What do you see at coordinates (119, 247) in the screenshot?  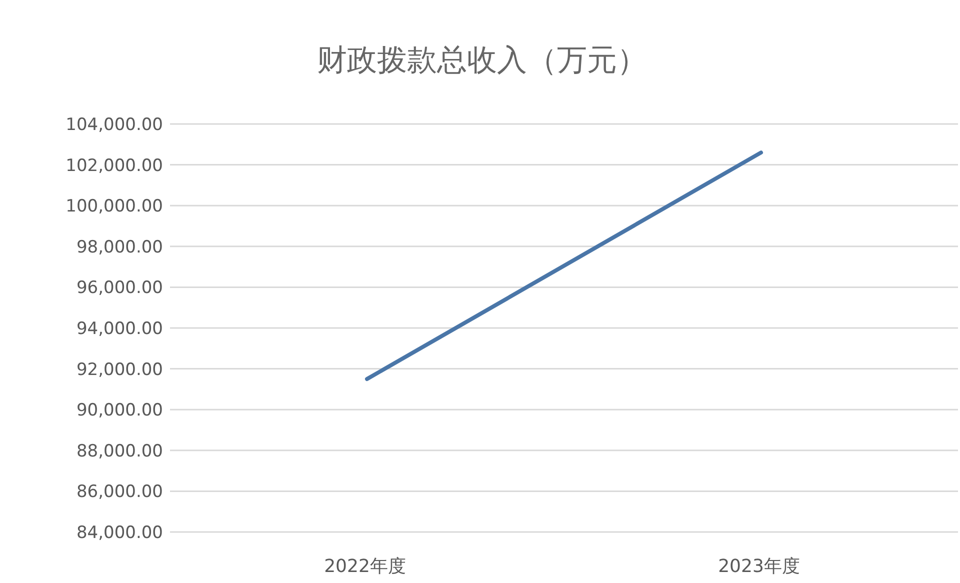 I see `y-tick-label: 98,000.00` at bounding box center [119, 247].